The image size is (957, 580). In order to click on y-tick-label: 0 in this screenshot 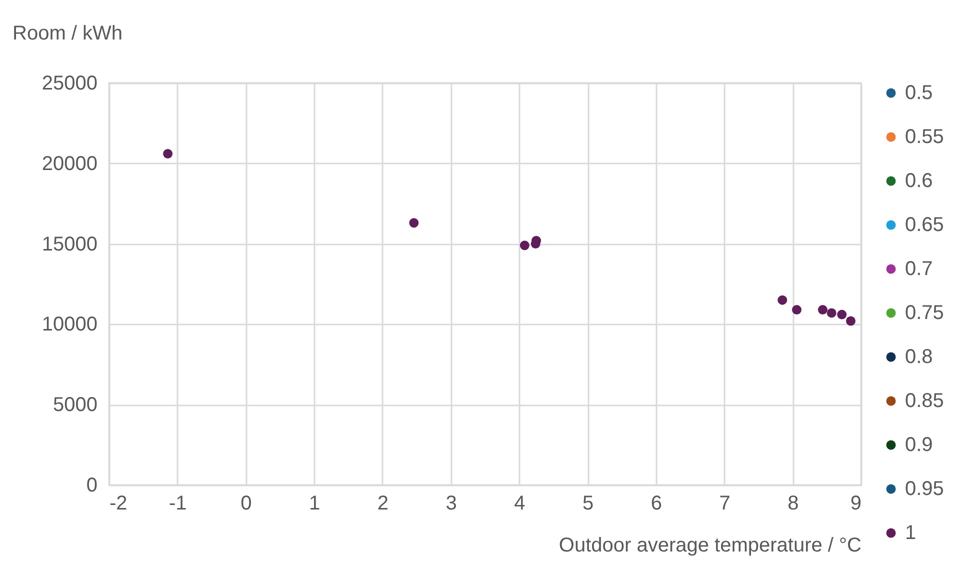, I will do `click(92, 485)`.